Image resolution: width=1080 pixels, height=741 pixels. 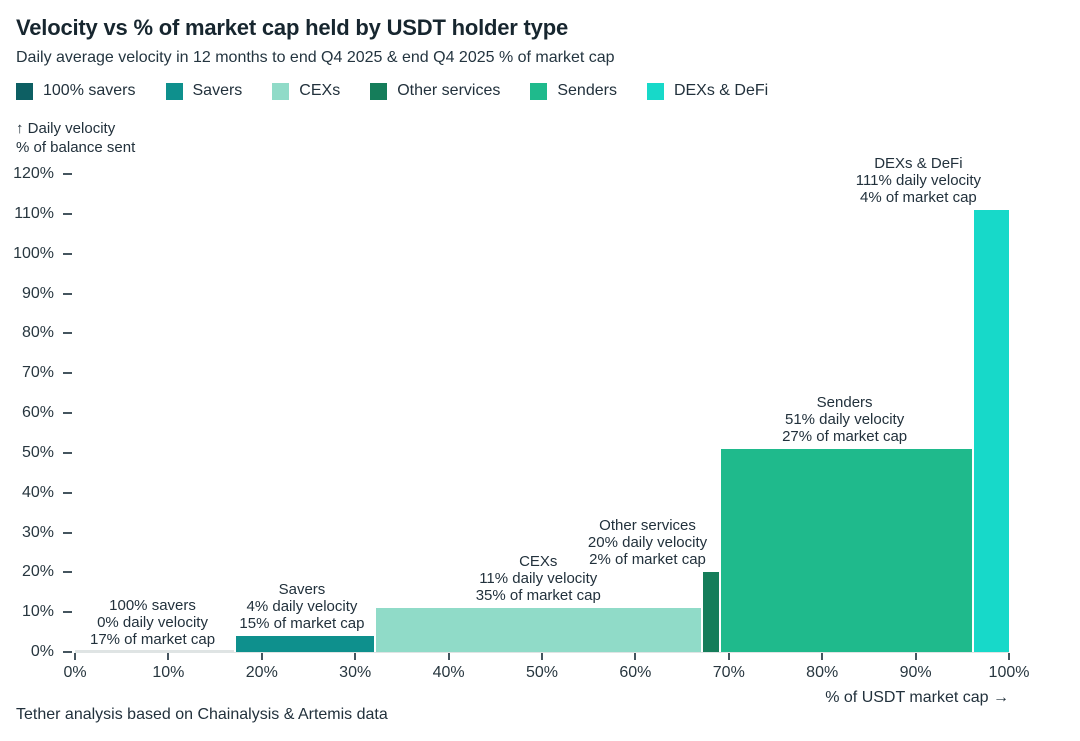 I want to click on x-tick-label-0: 0%, so click(x=75, y=672).